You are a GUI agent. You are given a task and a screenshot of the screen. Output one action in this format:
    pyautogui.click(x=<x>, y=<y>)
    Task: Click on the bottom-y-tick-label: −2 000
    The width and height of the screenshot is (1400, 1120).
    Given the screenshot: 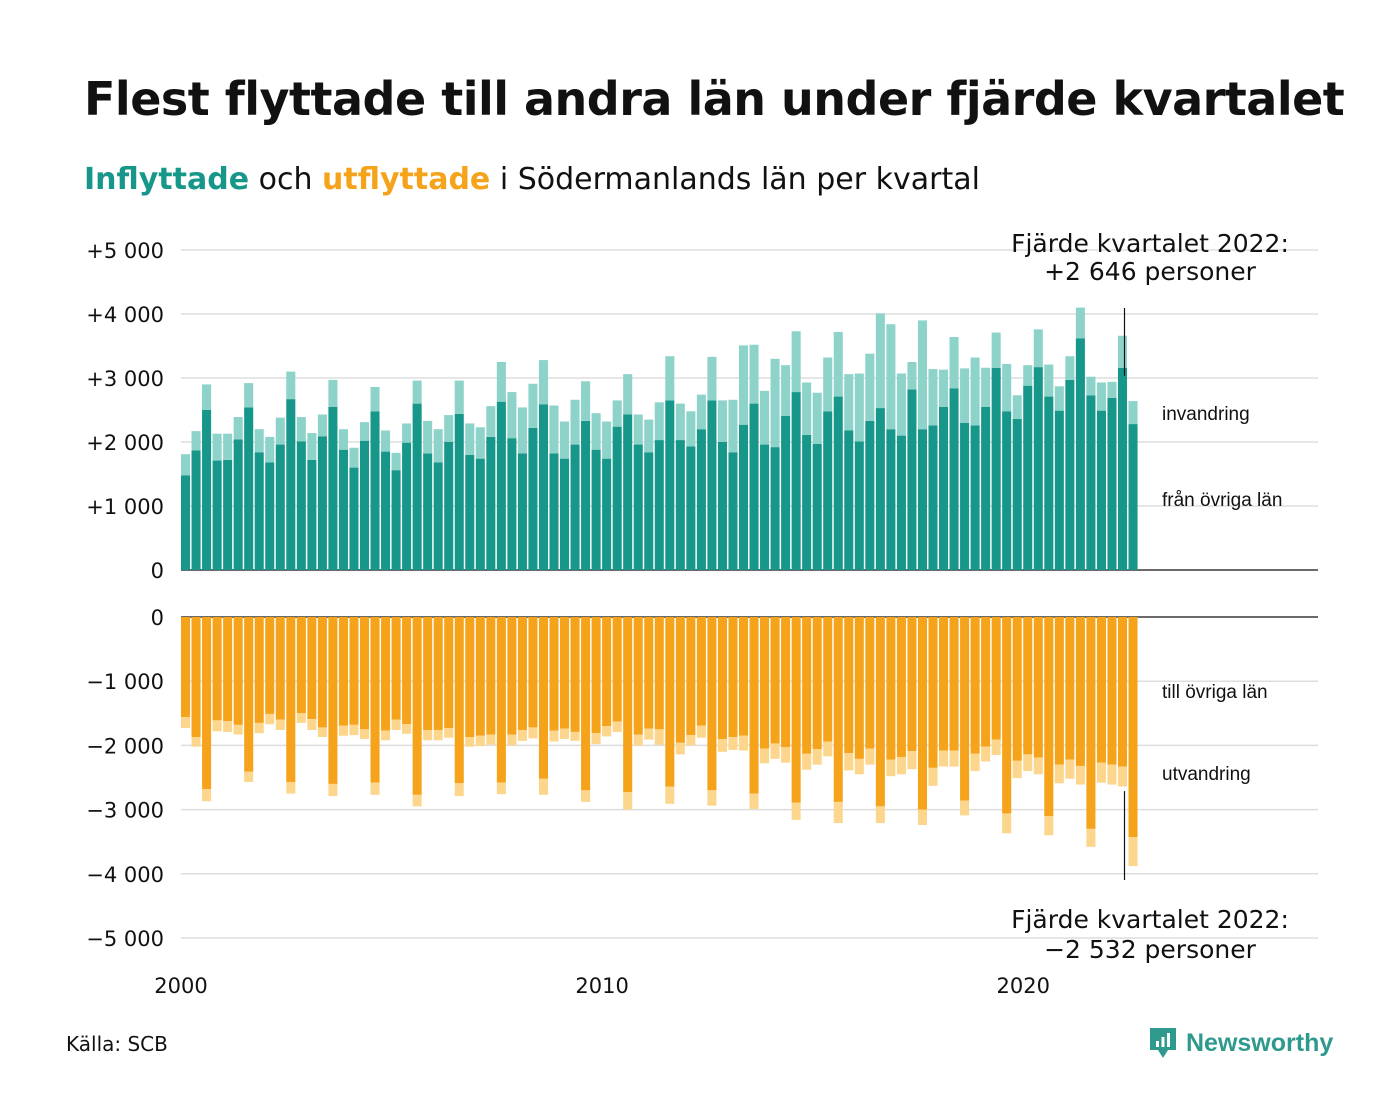 What is the action you would take?
    pyautogui.click(x=125, y=746)
    